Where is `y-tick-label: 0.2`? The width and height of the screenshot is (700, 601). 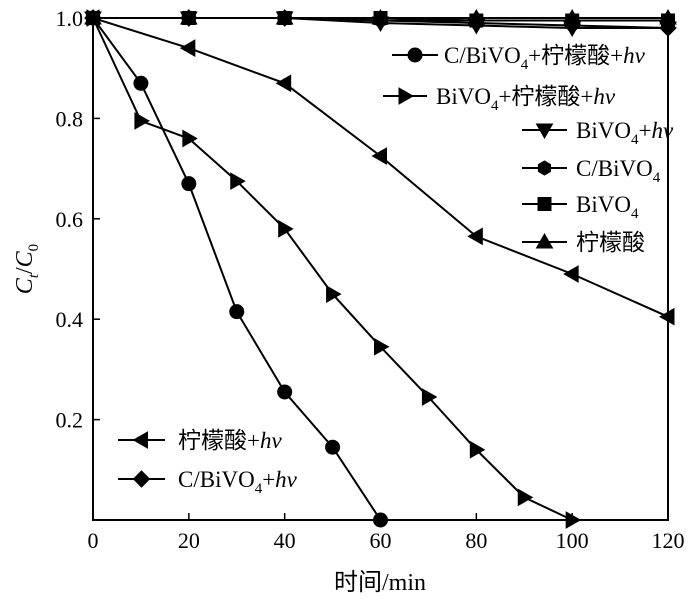
y-tick-label: 0.2 is located at coordinates (70, 420).